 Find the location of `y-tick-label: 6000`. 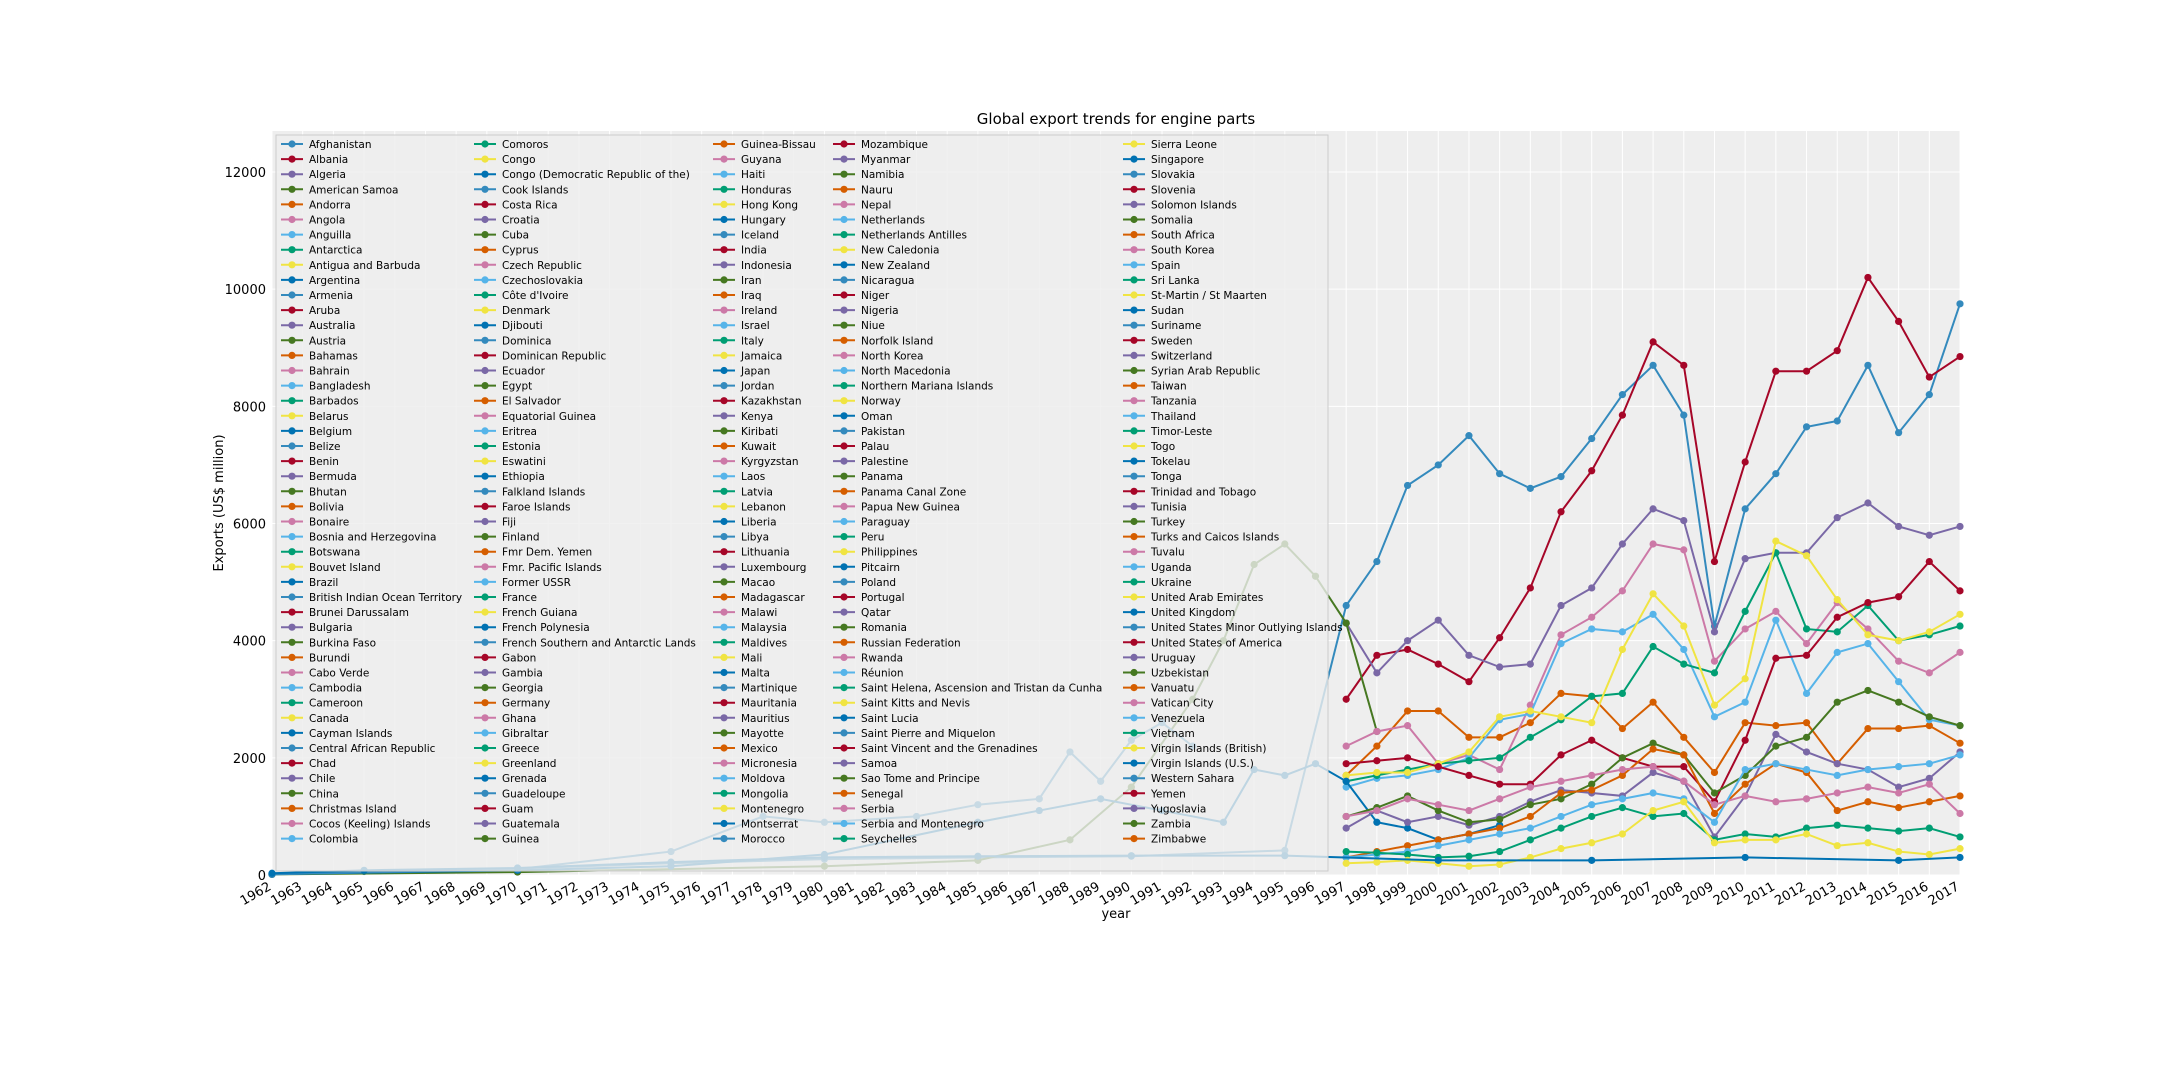

y-tick-label: 6000 is located at coordinates (249, 525).